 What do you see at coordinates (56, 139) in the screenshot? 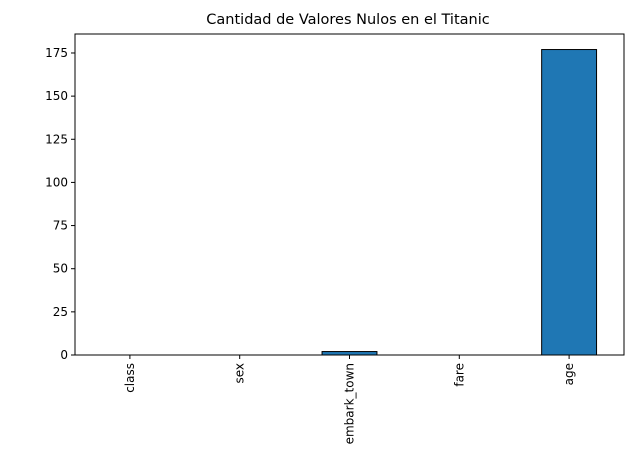
I see `y-tick-label: 125` at bounding box center [56, 139].